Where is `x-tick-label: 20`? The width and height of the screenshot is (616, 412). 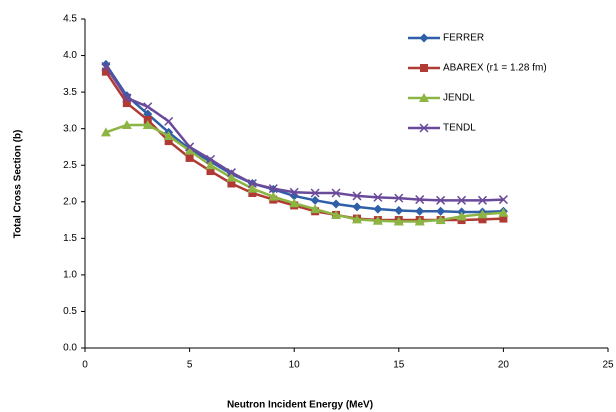
x-tick-label: 20 is located at coordinates (504, 365).